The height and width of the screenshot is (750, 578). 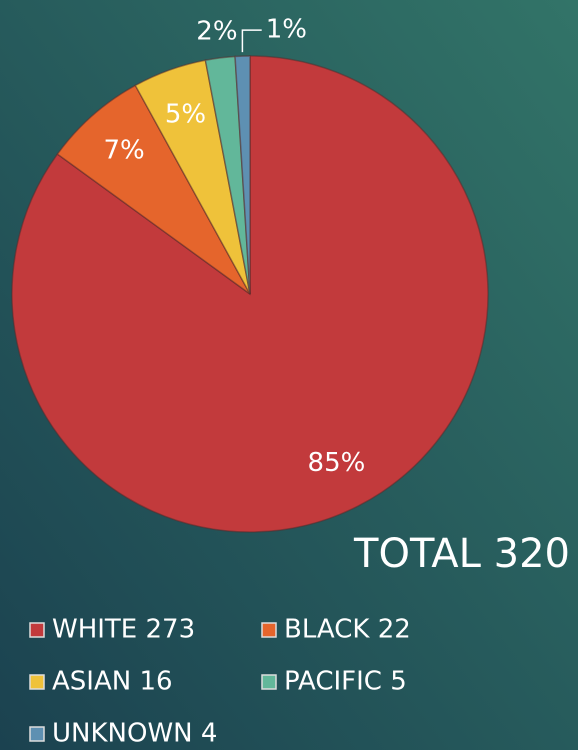 I want to click on leader-line, so click(x=251, y=41).